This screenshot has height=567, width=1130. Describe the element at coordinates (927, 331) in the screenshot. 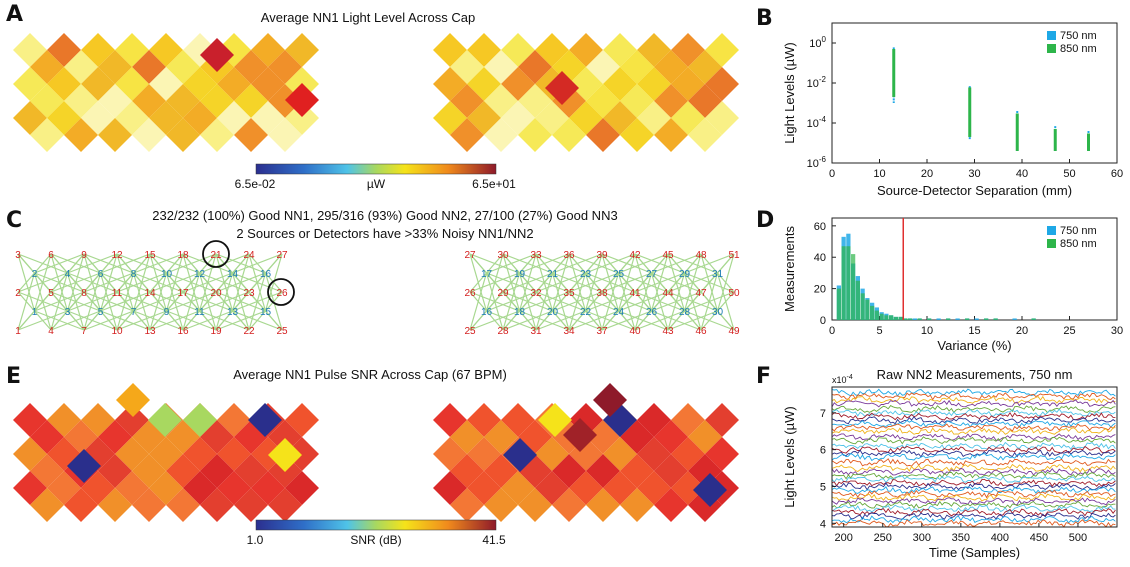

I see `x-tick-label: 10` at that location.